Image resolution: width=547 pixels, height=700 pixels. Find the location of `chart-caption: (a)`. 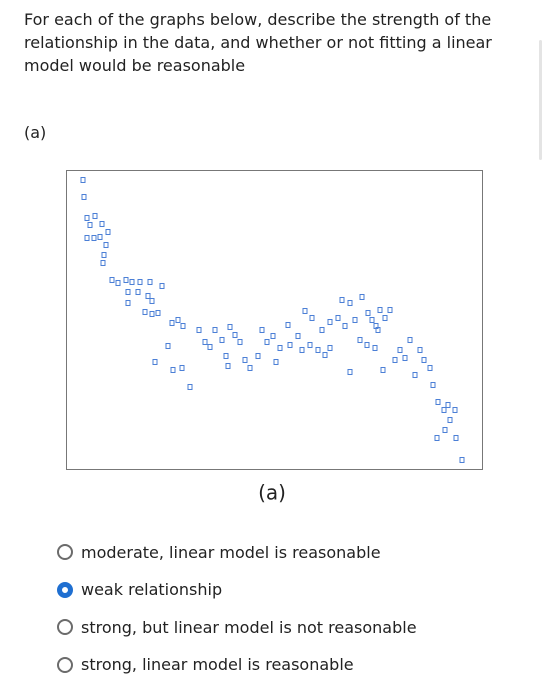

chart-caption: (a) is located at coordinates (272, 493).